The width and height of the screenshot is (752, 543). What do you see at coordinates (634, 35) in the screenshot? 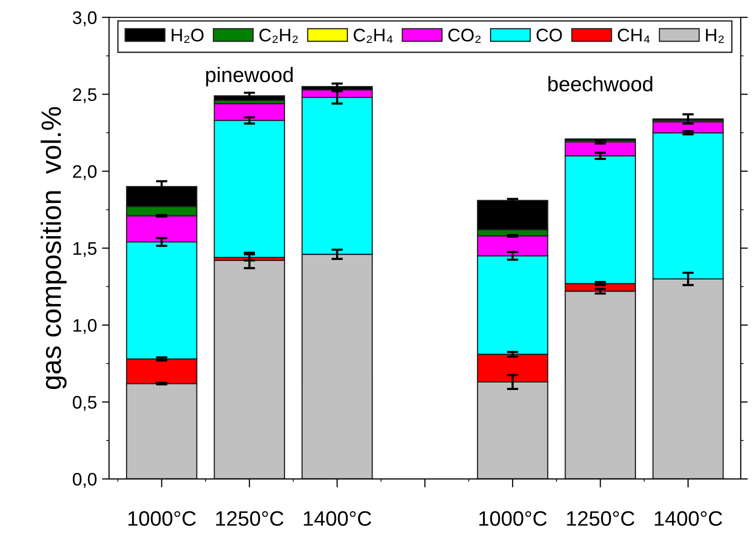
I see `legend-label: CH₄` at bounding box center [634, 35].